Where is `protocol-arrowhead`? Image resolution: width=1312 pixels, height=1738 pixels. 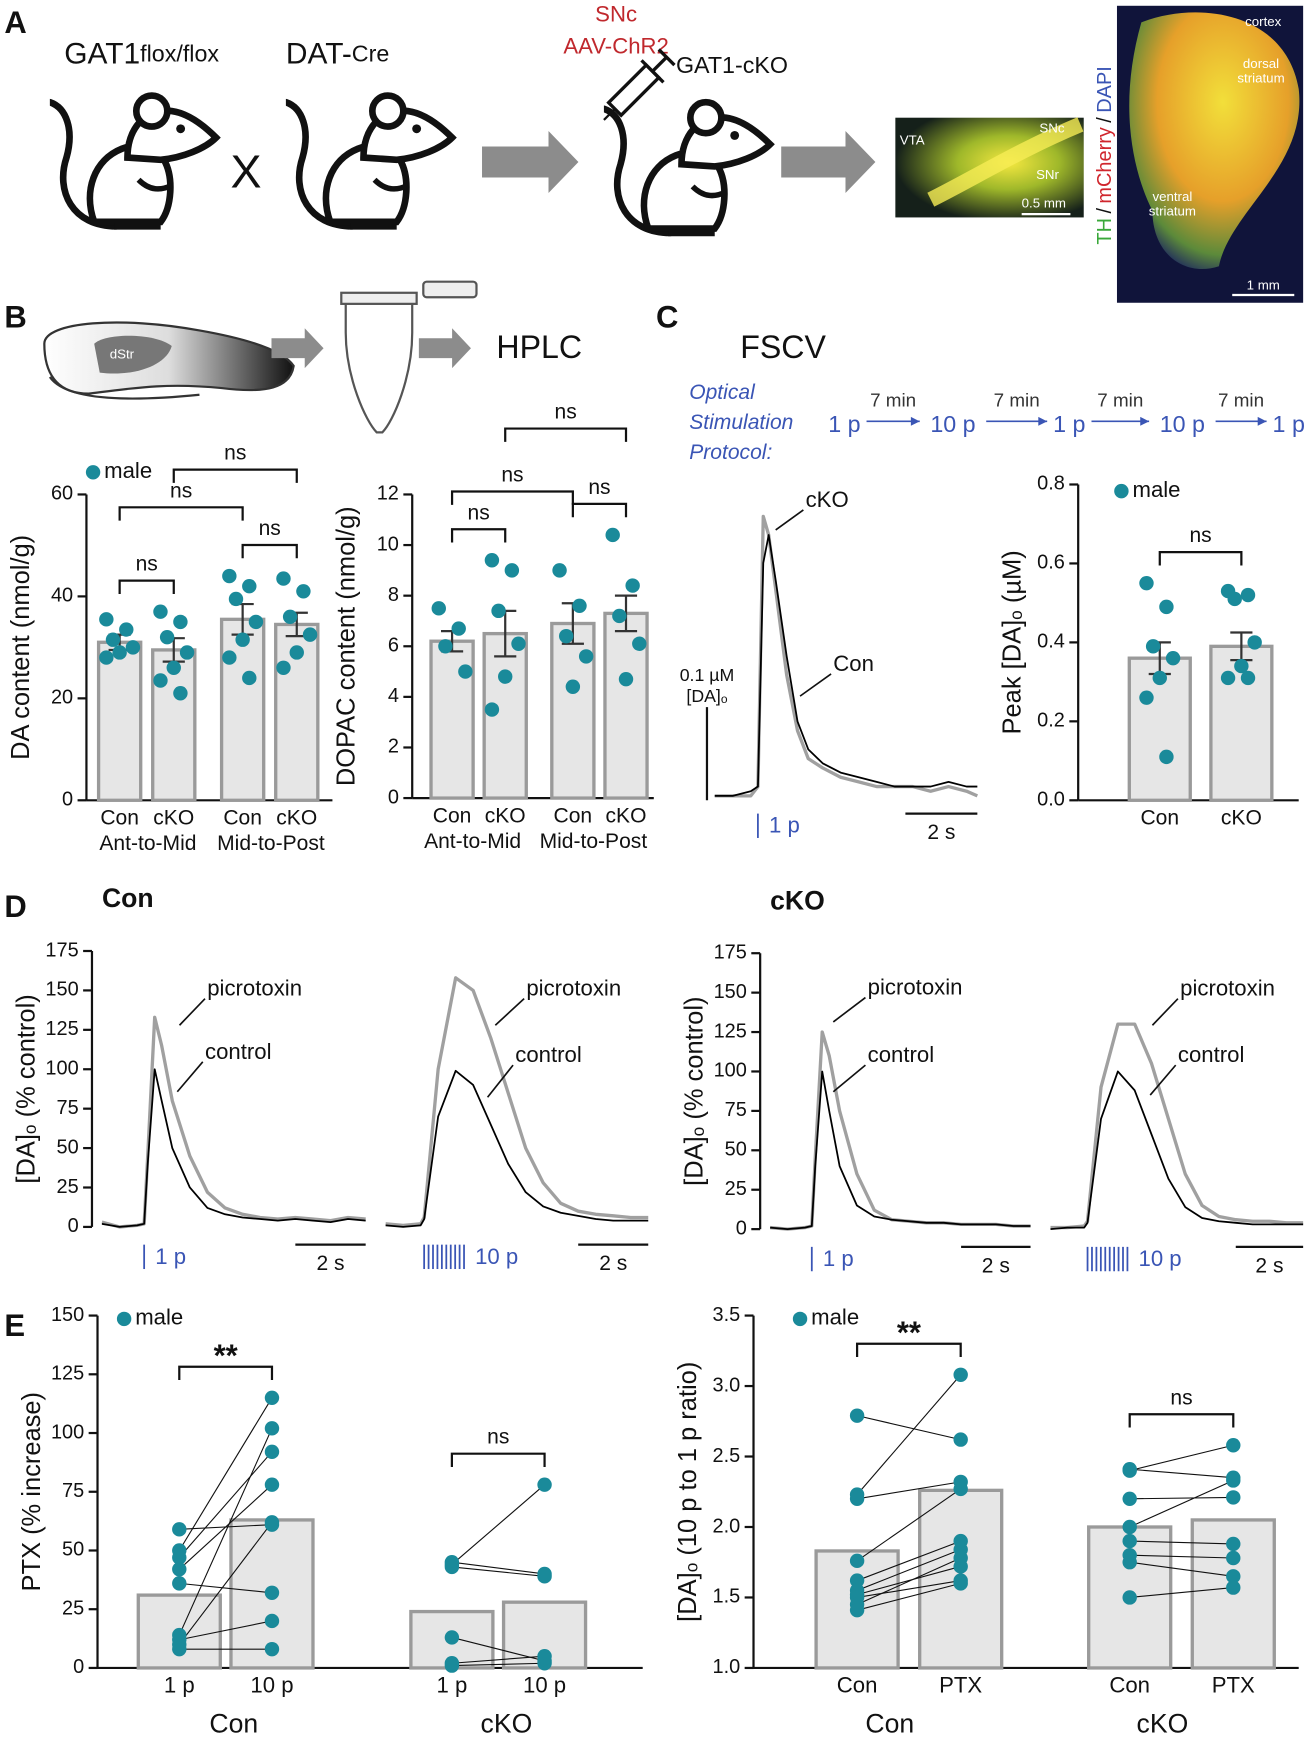 protocol-arrowhead is located at coordinates (1262, 421).